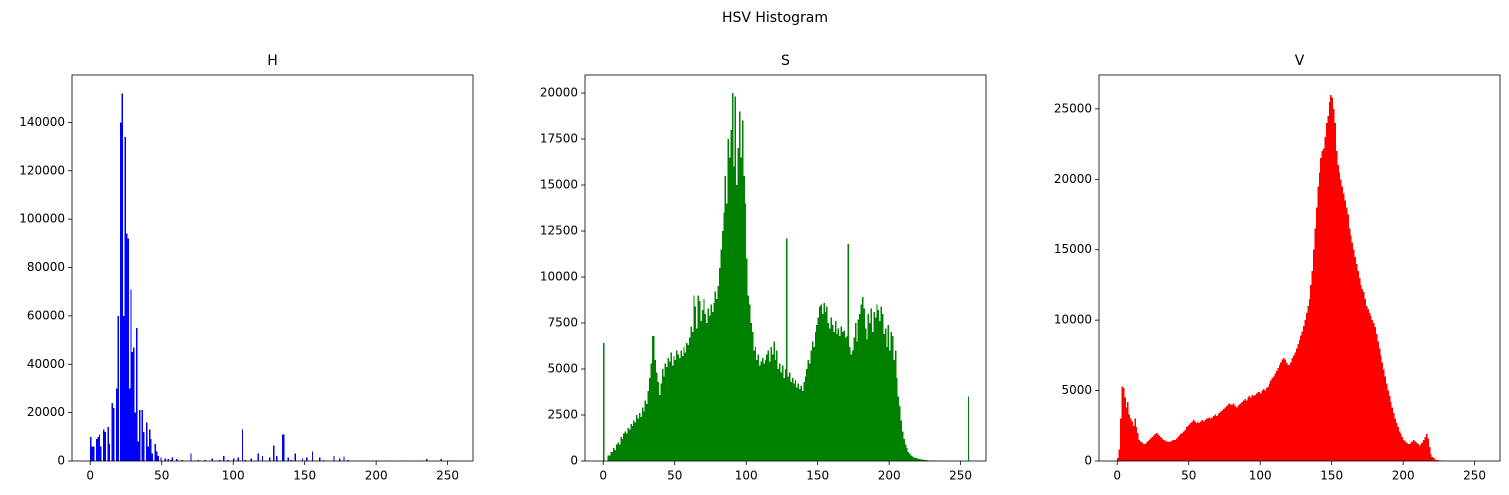  I want to click on y-tick-label: 20000, so click(1073, 179).